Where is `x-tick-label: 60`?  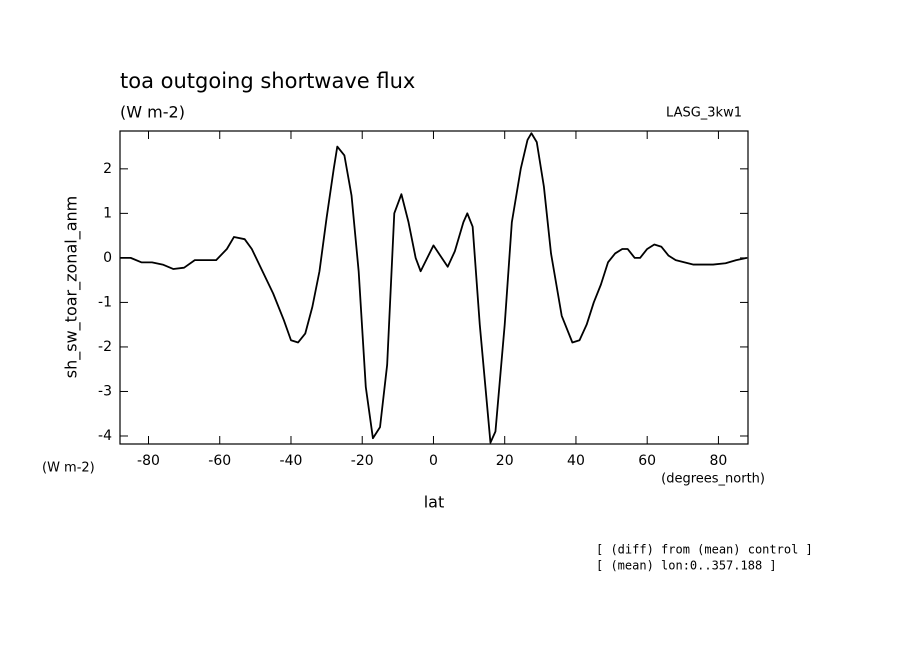 x-tick-label: 60 is located at coordinates (647, 461).